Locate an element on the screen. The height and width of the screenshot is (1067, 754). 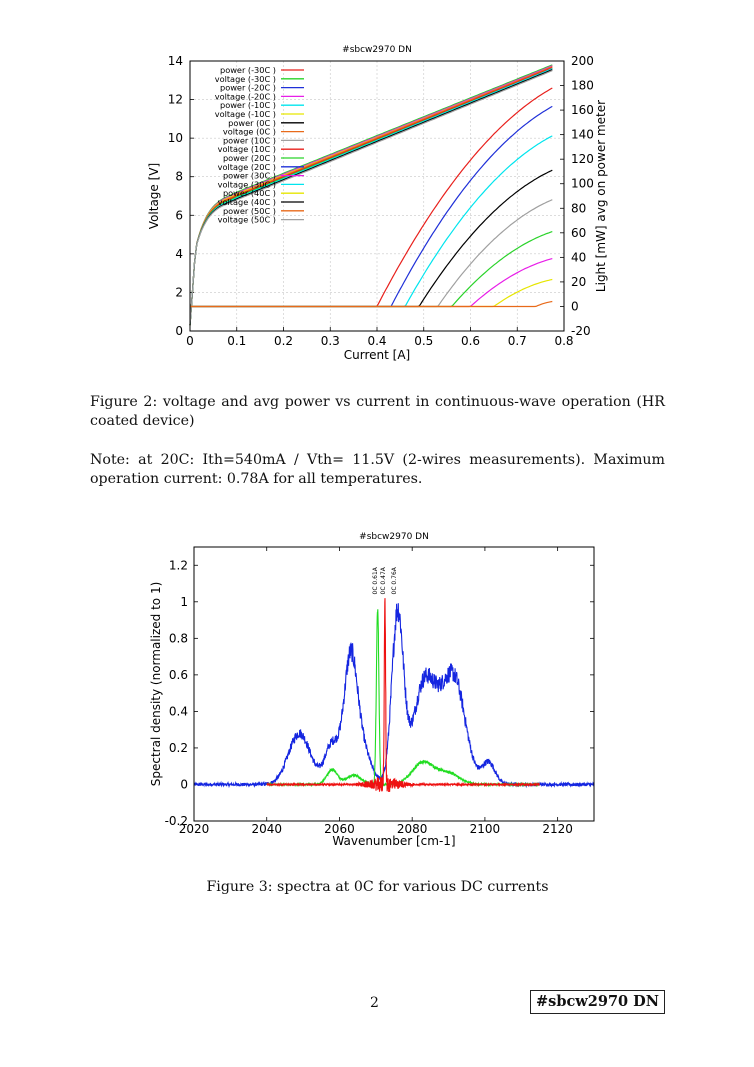
legend-label: power (-30C ) is located at coordinates (248, 70).